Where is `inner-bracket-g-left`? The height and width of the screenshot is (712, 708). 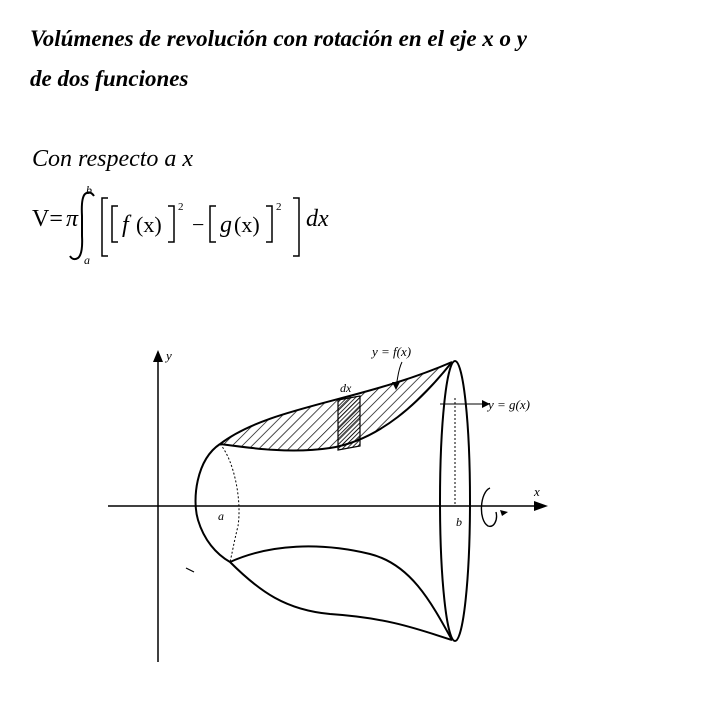
inner-bracket-g-left is located at coordinates (212, 224).